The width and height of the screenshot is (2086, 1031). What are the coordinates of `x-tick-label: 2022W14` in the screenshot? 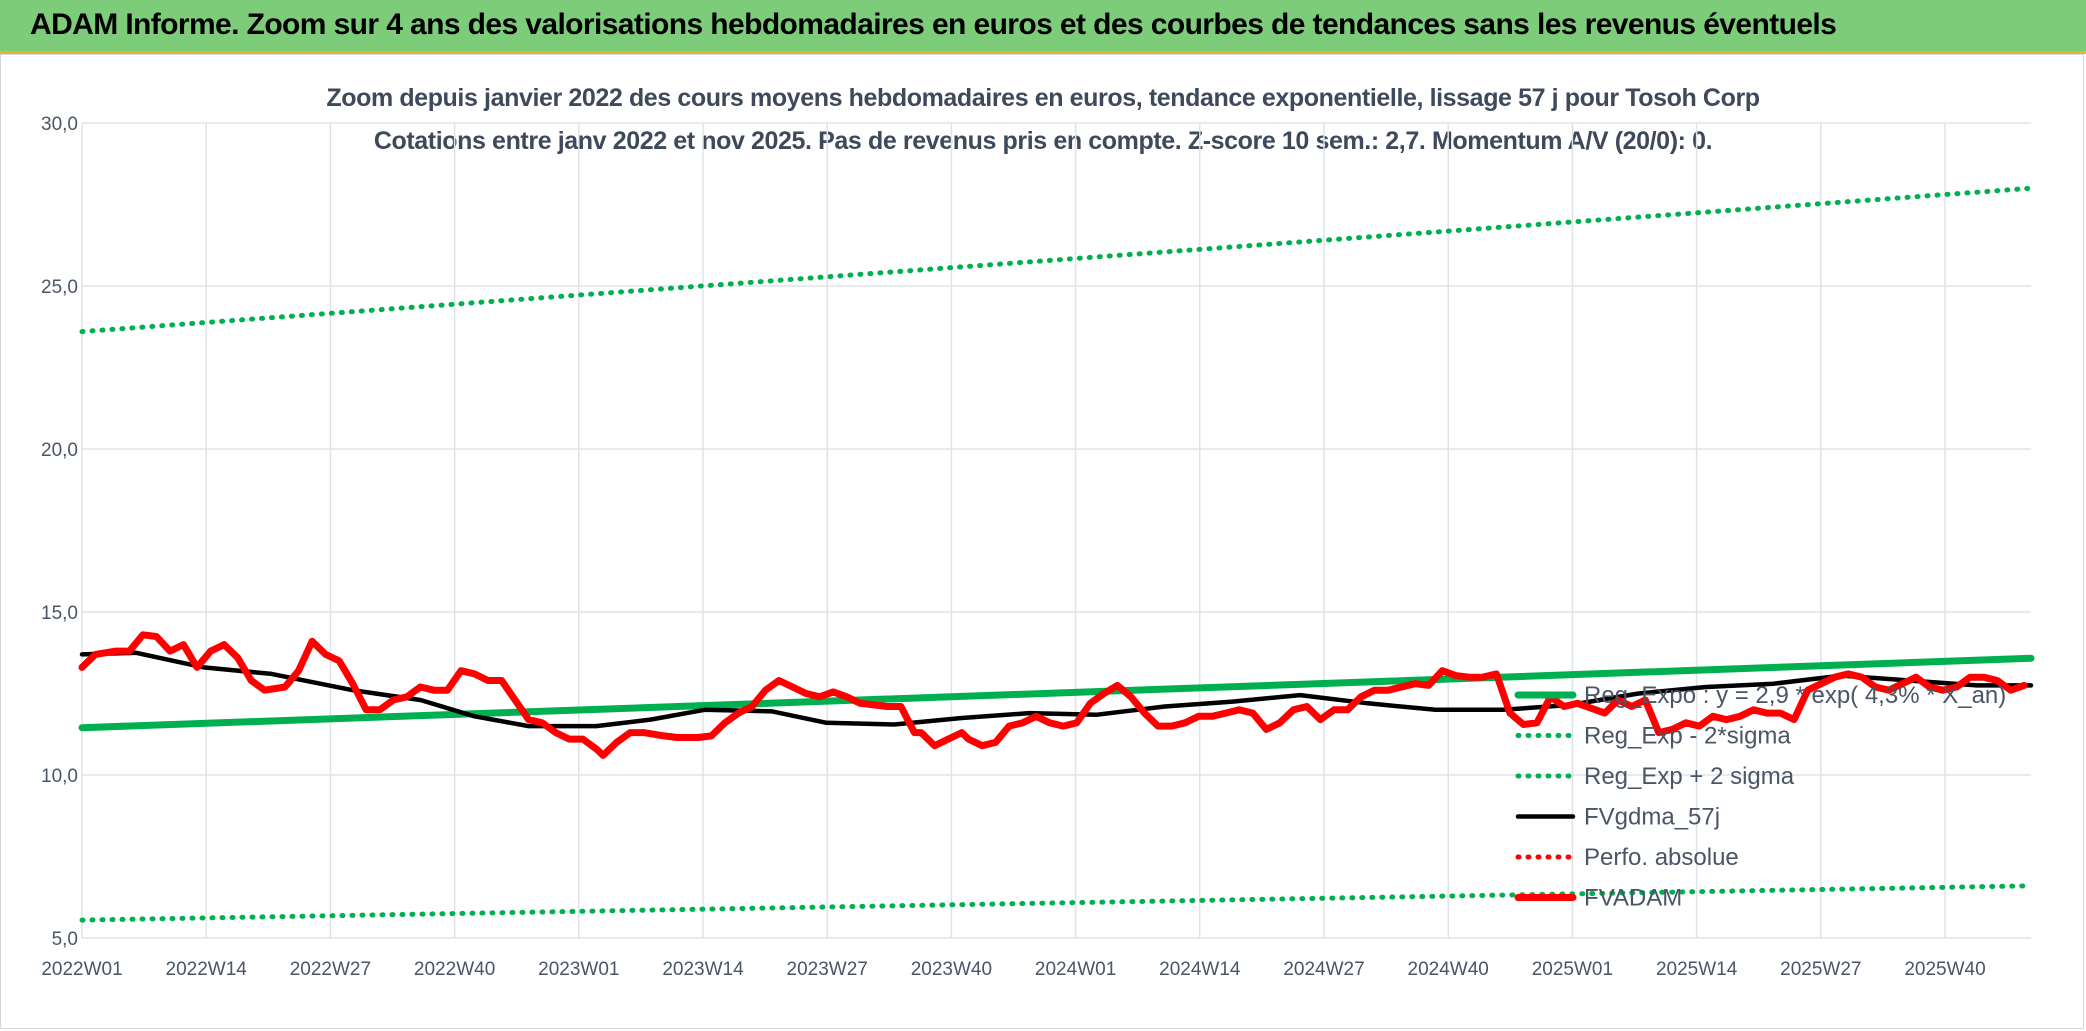 It's located at (207, 969).